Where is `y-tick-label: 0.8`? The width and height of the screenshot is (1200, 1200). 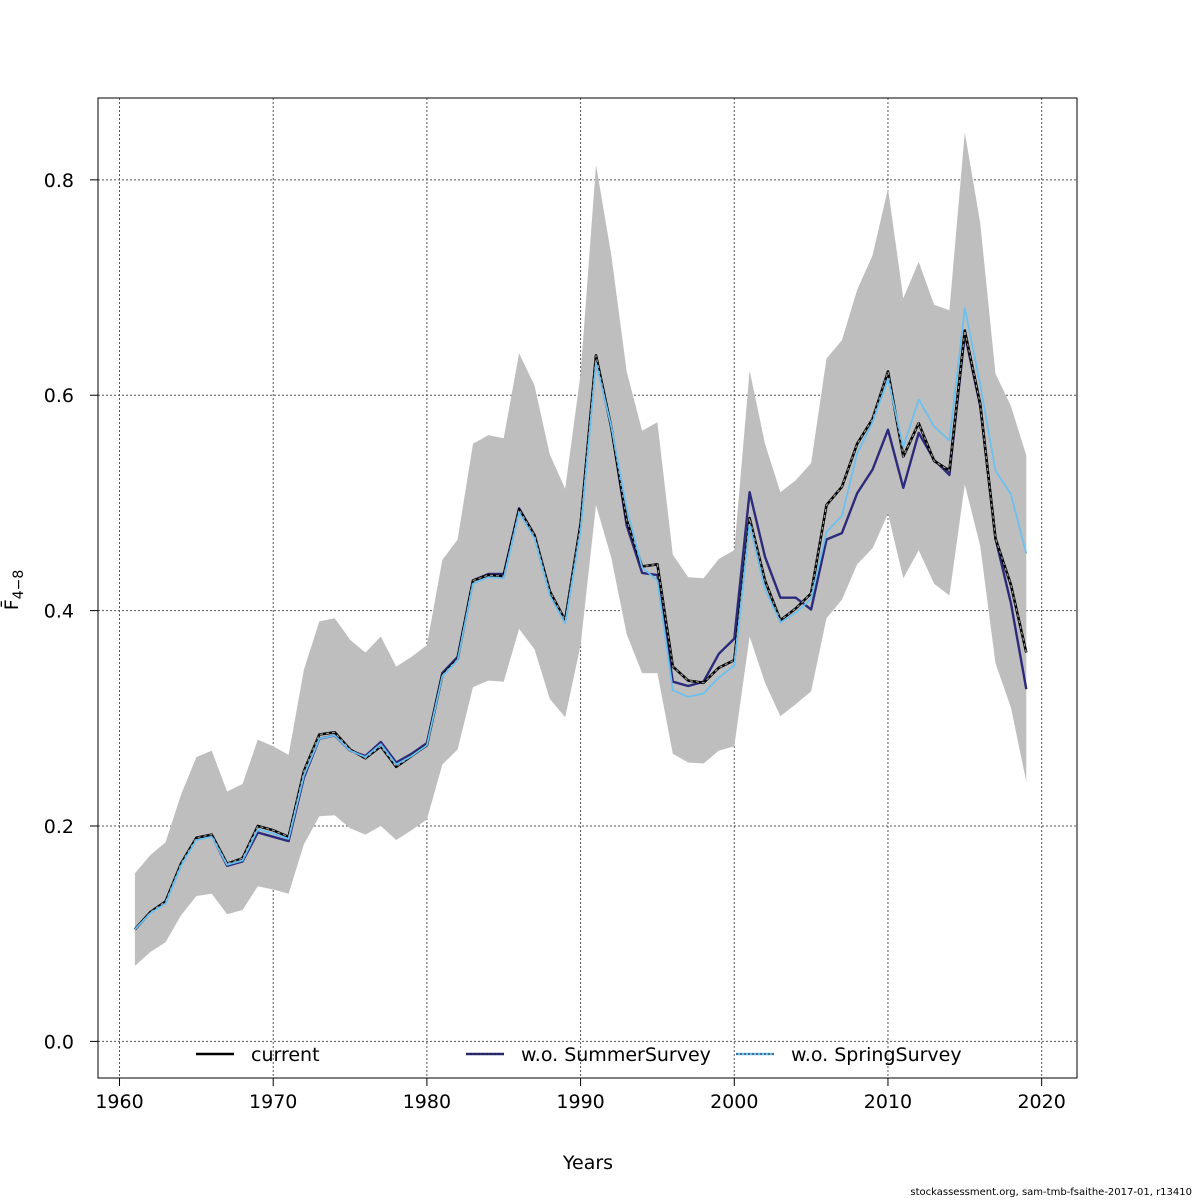
y-tick-label: 0.8 is located at coordinates (59, 181).